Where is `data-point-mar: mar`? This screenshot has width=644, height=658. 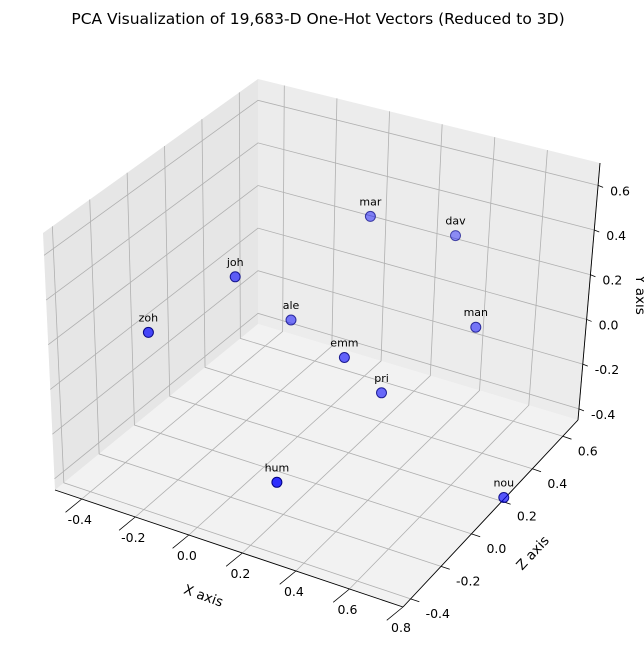
data-point-mar: mar is located at coordinates (370, 208).